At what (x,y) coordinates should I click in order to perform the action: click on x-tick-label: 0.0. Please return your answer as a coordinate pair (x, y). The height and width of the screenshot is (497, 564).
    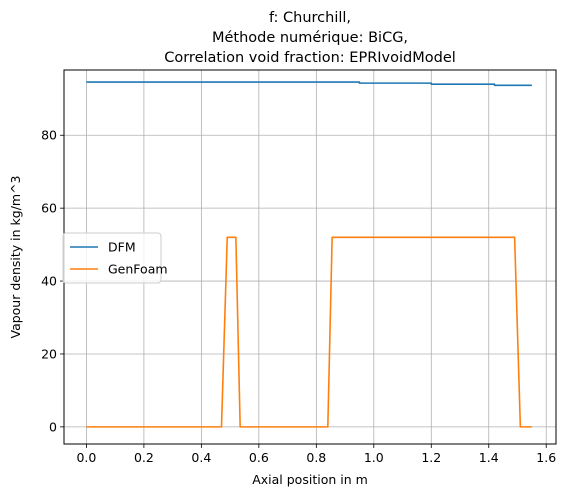
    Looking at the image, I should click on (86, 457).